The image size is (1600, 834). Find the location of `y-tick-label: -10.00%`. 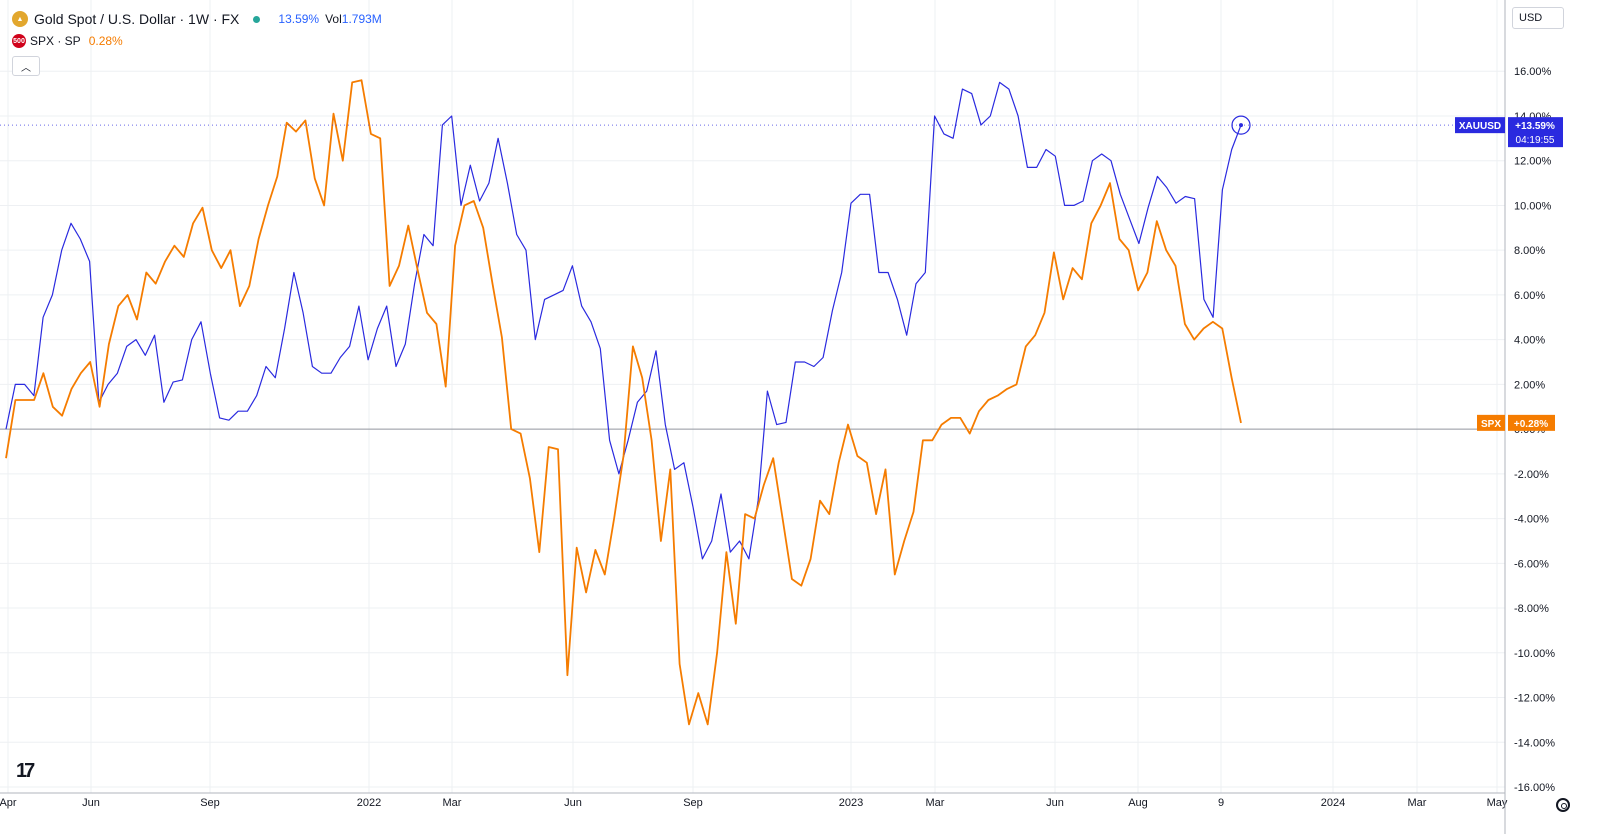

y-tick-label: -10.00% is located at coordinates (1534, 654).